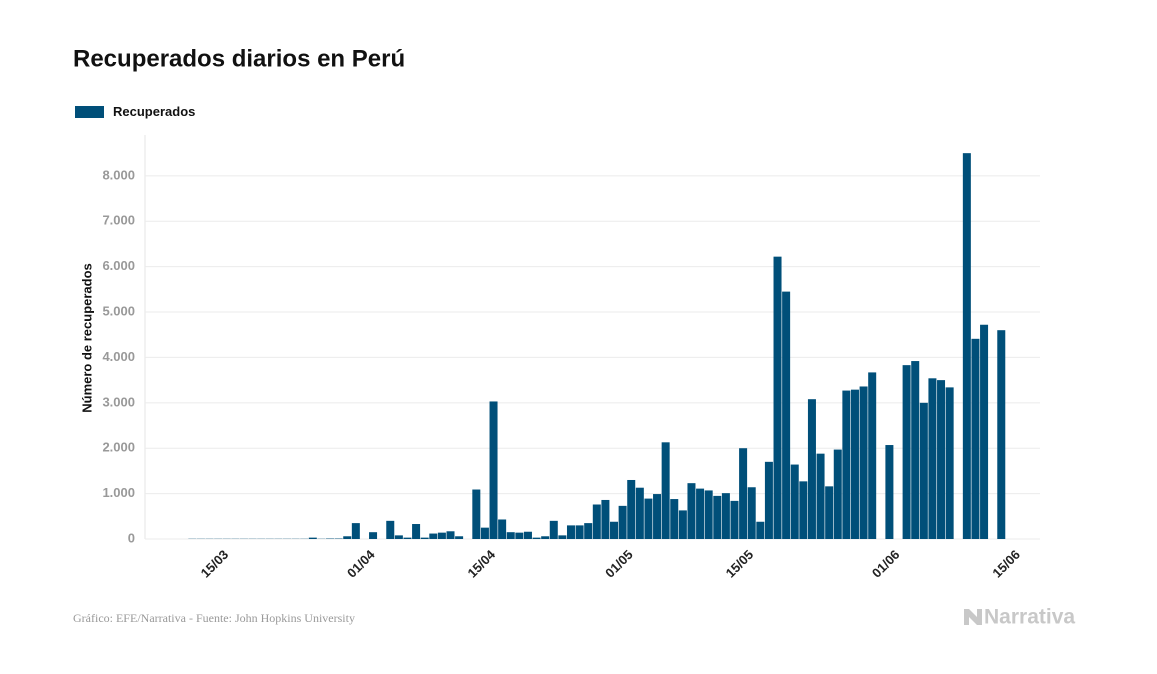 This screenshot has width=1157, height=674. What do you see at coordinates (361, 563) in the screenshot?
I see `x-tick-label: 01/04` at bounding box center [361, 563].